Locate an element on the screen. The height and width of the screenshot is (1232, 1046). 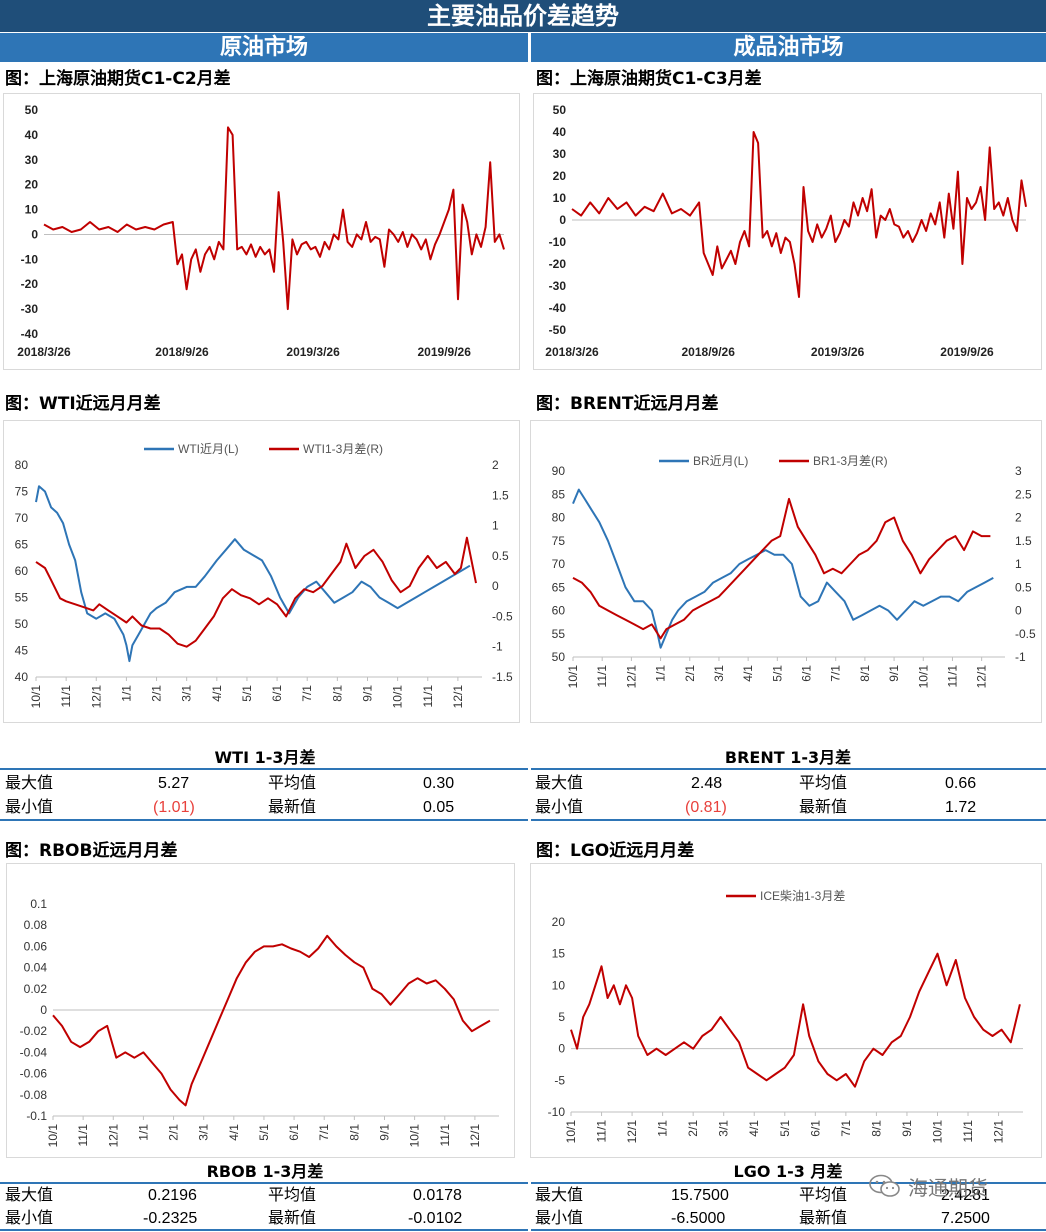
y-tick-label: -50 is located at coordinates (558, 330).